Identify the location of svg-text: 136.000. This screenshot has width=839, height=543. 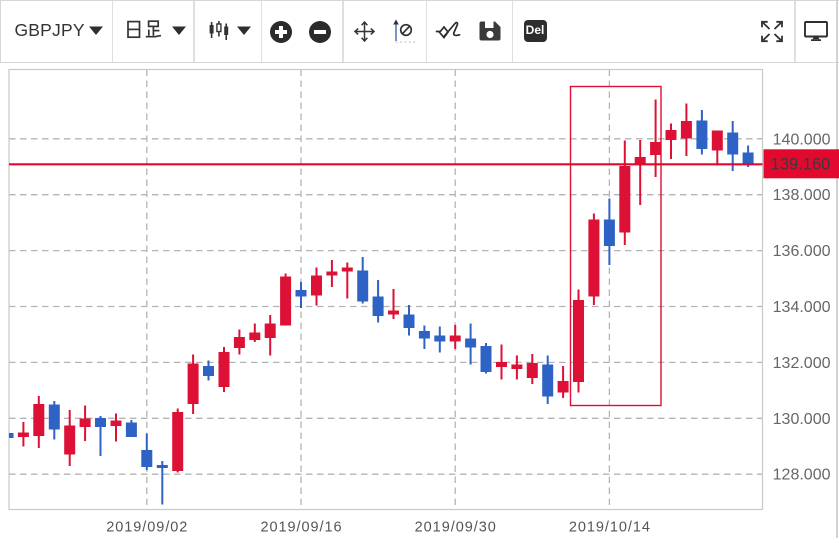
(802, 251).